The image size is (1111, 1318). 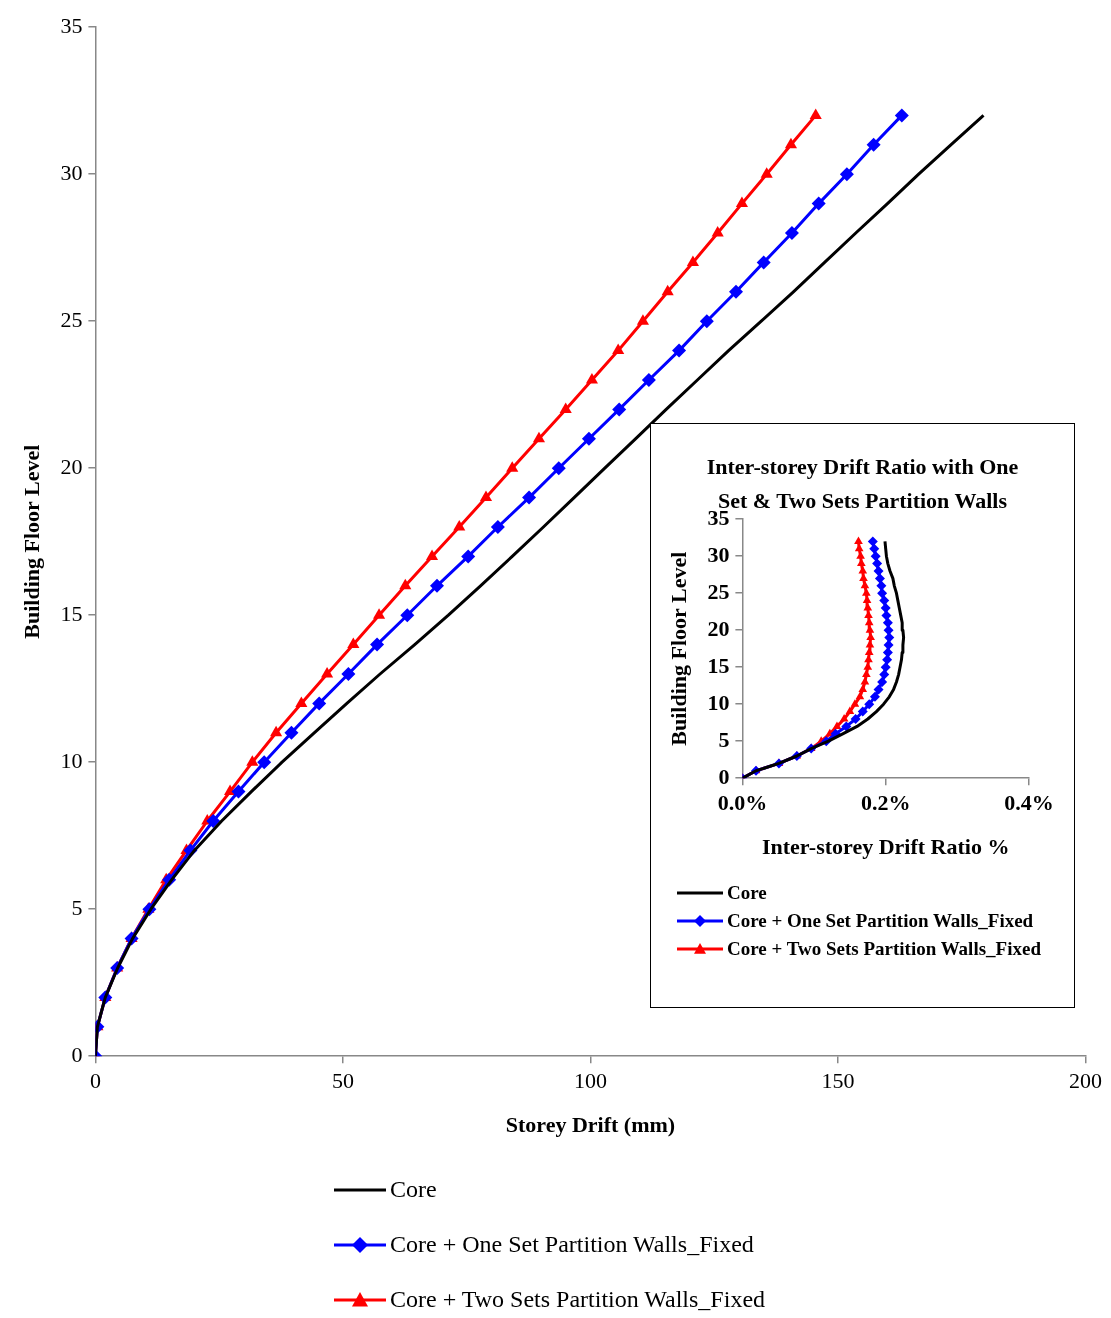 I want to click on x-tick-label: 200, so click(x=1085, y=1081).